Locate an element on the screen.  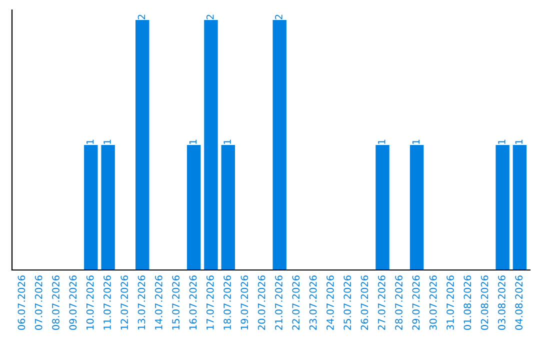
x-tick-label: 19.07.2026 is located at coordinates (244, 302).